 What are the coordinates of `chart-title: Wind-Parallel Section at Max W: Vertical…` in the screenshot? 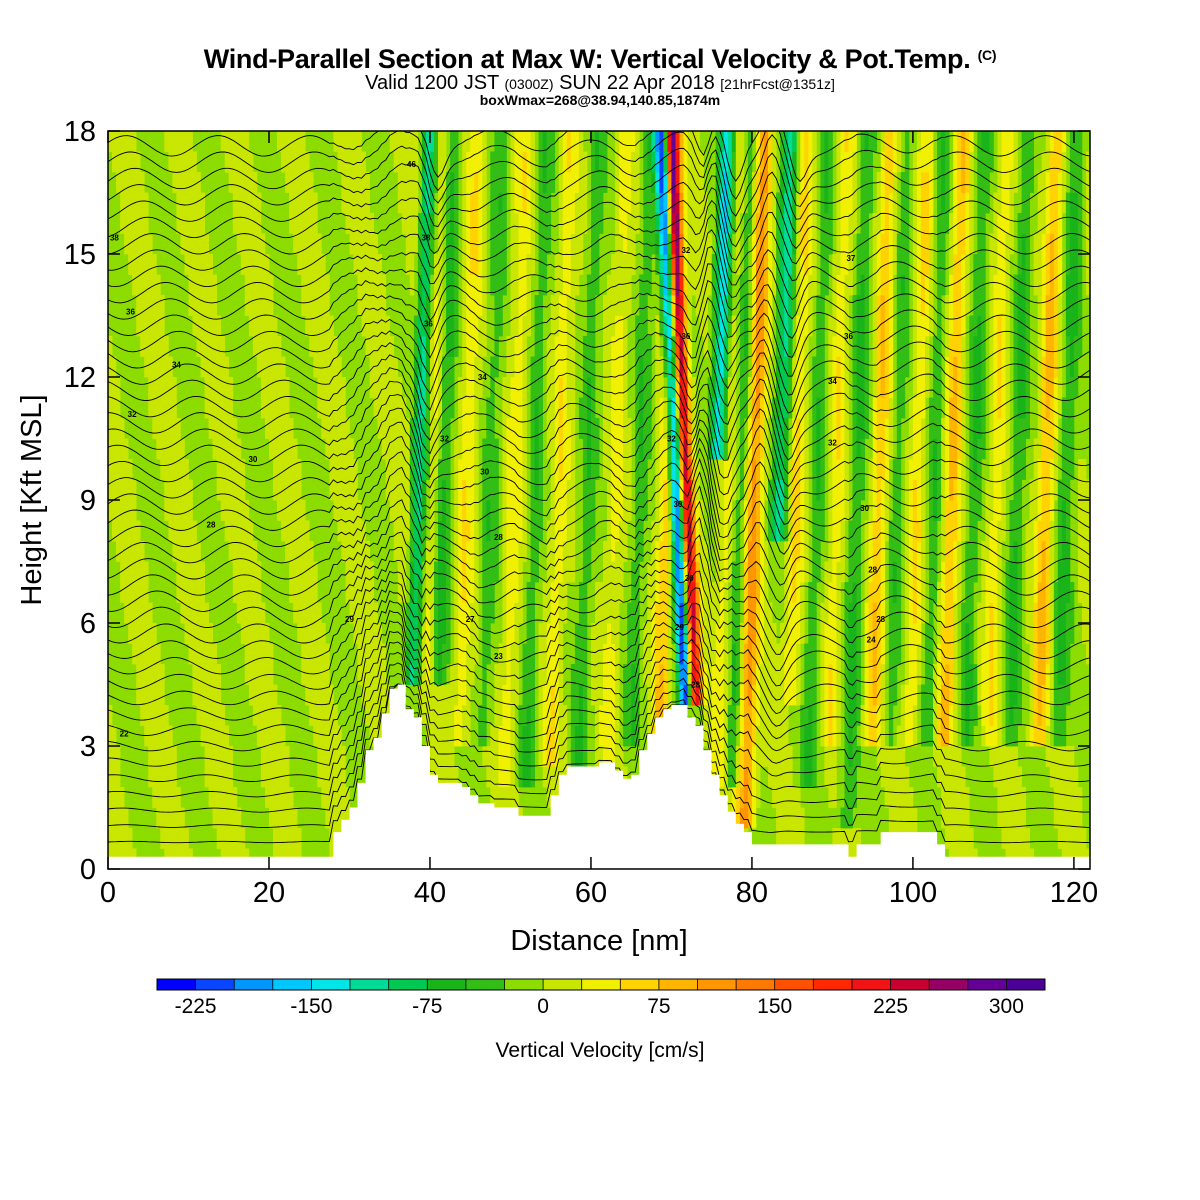 It's located at (600, 59).